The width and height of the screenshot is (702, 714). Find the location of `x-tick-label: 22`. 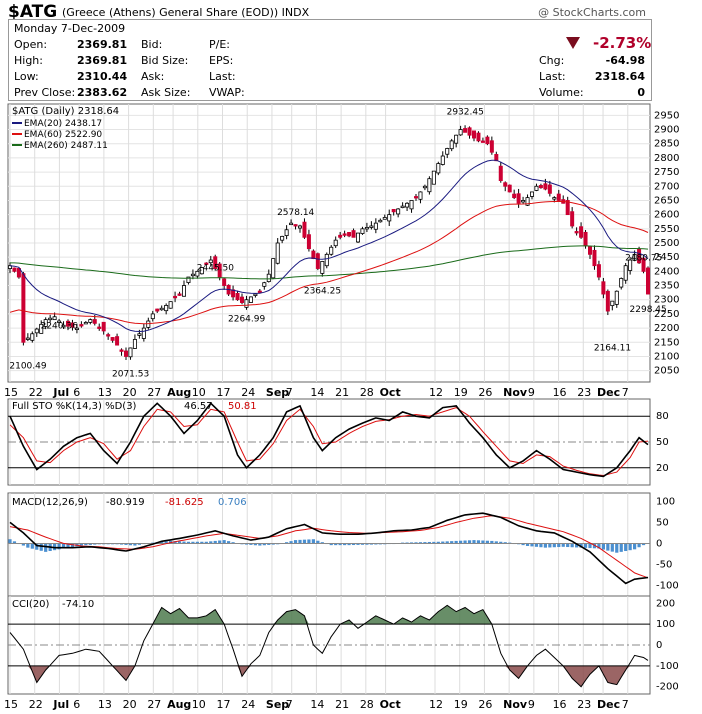

x-tick-label: 22 is located at coordinates (36, 392).